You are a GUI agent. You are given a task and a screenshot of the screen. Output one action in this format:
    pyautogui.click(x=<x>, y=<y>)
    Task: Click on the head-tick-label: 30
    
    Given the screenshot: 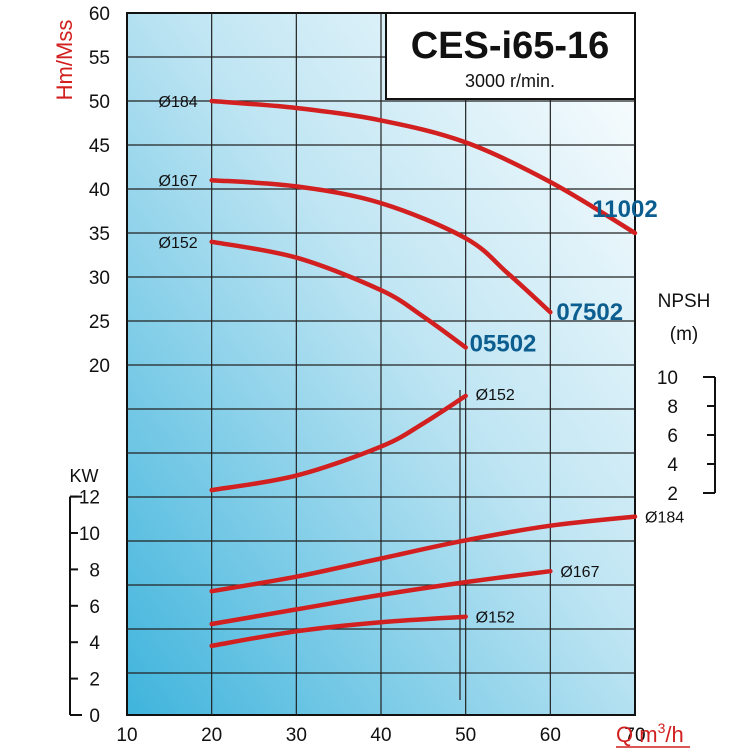 What is the action you would take?
    pyautogui.click(x=99, y=278)
    